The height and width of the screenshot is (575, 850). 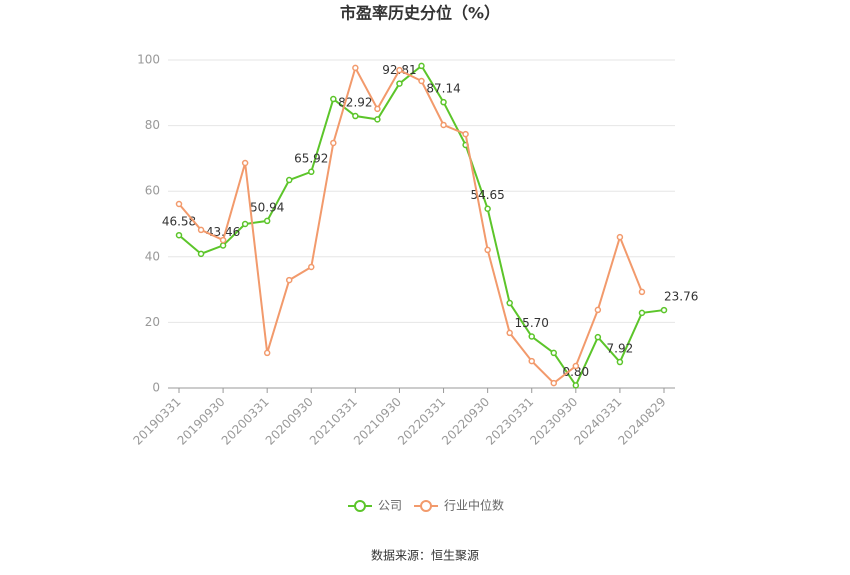 I want to click on y-tick-label: 0, so click(x=156, y=388).